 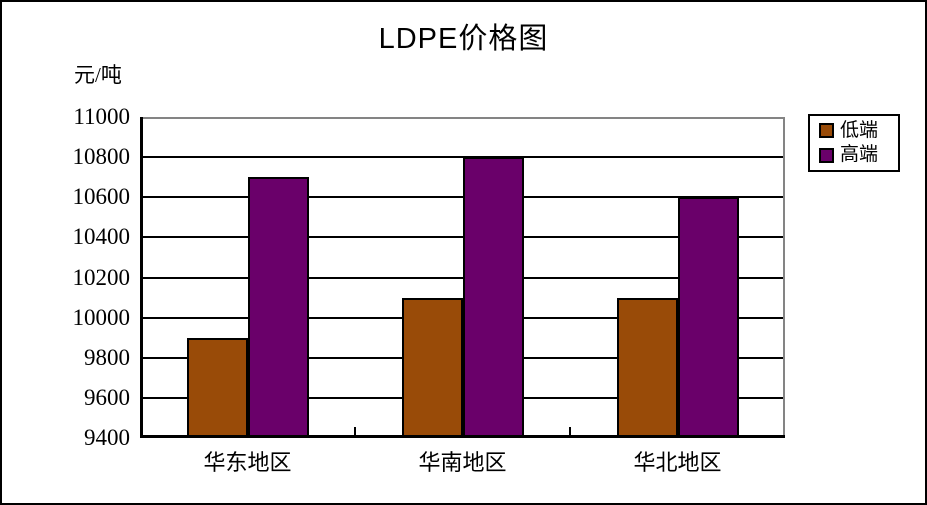 What do you see at coordinates (141, 277) in the screenshot?
I see `y-axis-line` at bounding box center [141, 277].